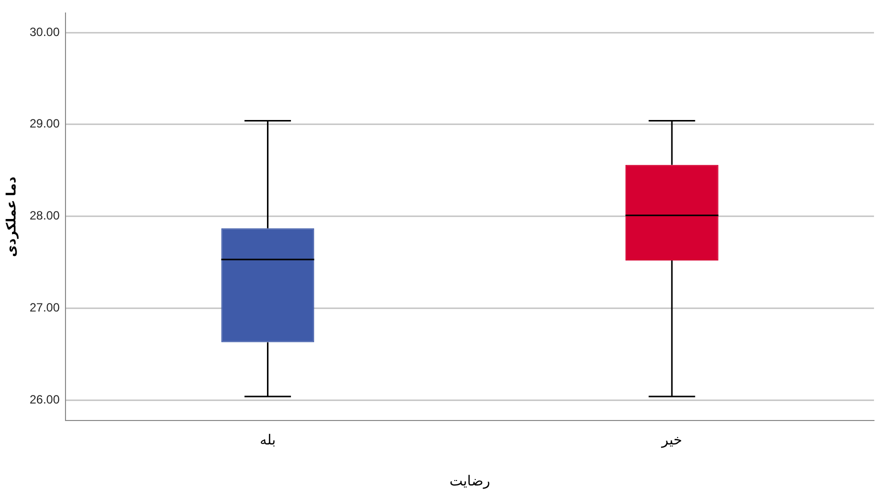  I want to click on y-tick-label: 29.00, so click(45, 123).